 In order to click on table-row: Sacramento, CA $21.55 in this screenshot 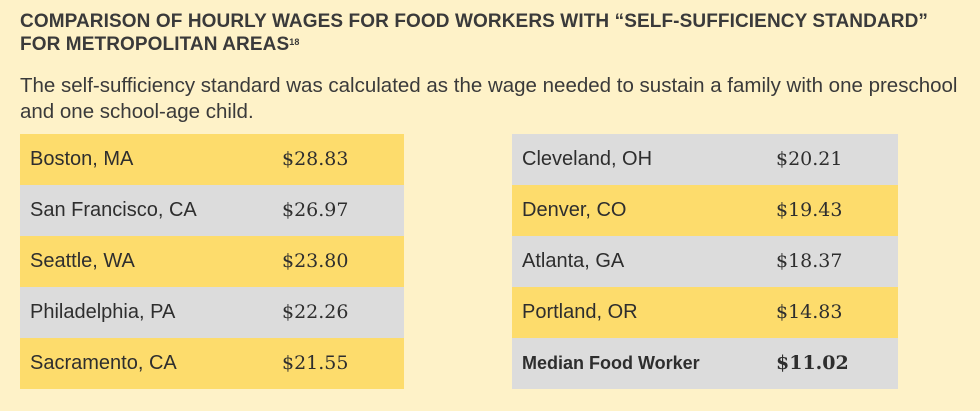, I will do `click(212, 363)`.